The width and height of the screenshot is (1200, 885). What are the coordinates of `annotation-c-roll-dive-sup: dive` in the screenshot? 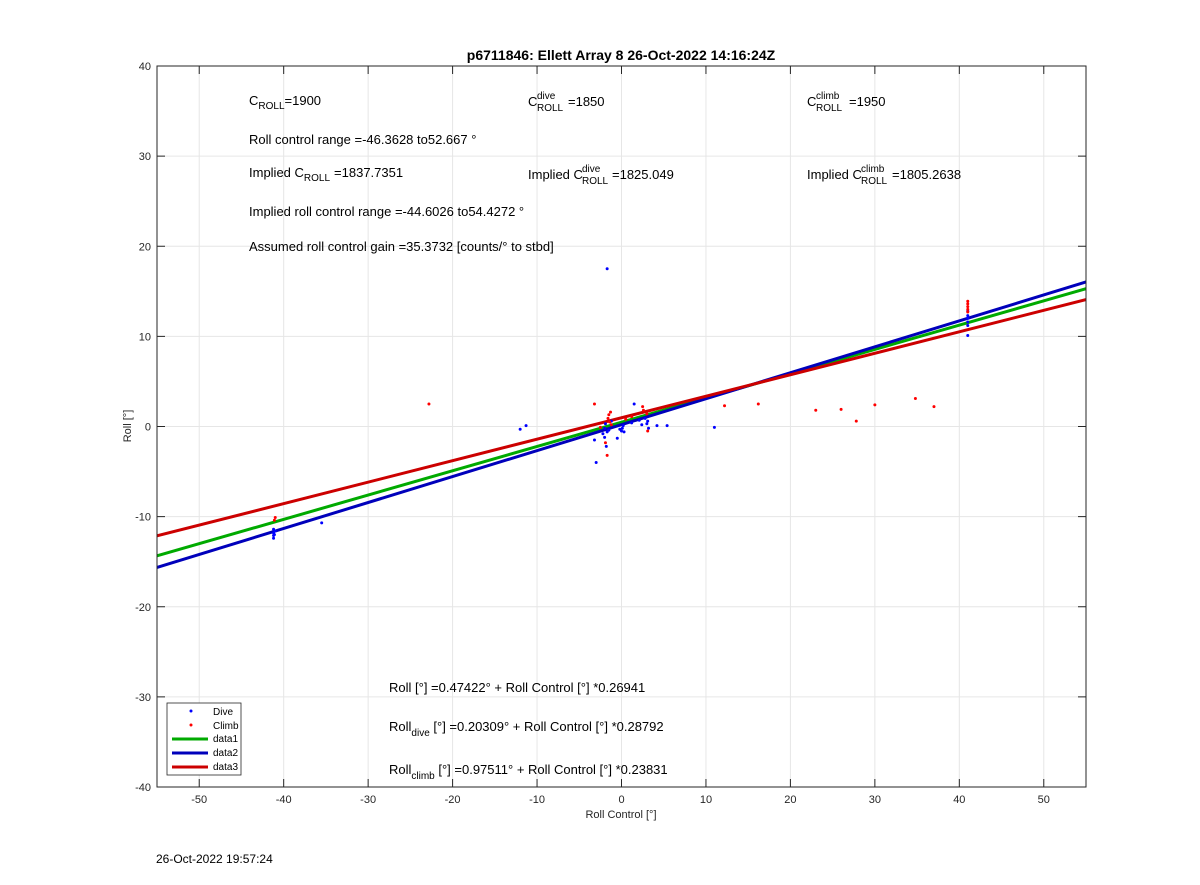 It's located at (546, 96).